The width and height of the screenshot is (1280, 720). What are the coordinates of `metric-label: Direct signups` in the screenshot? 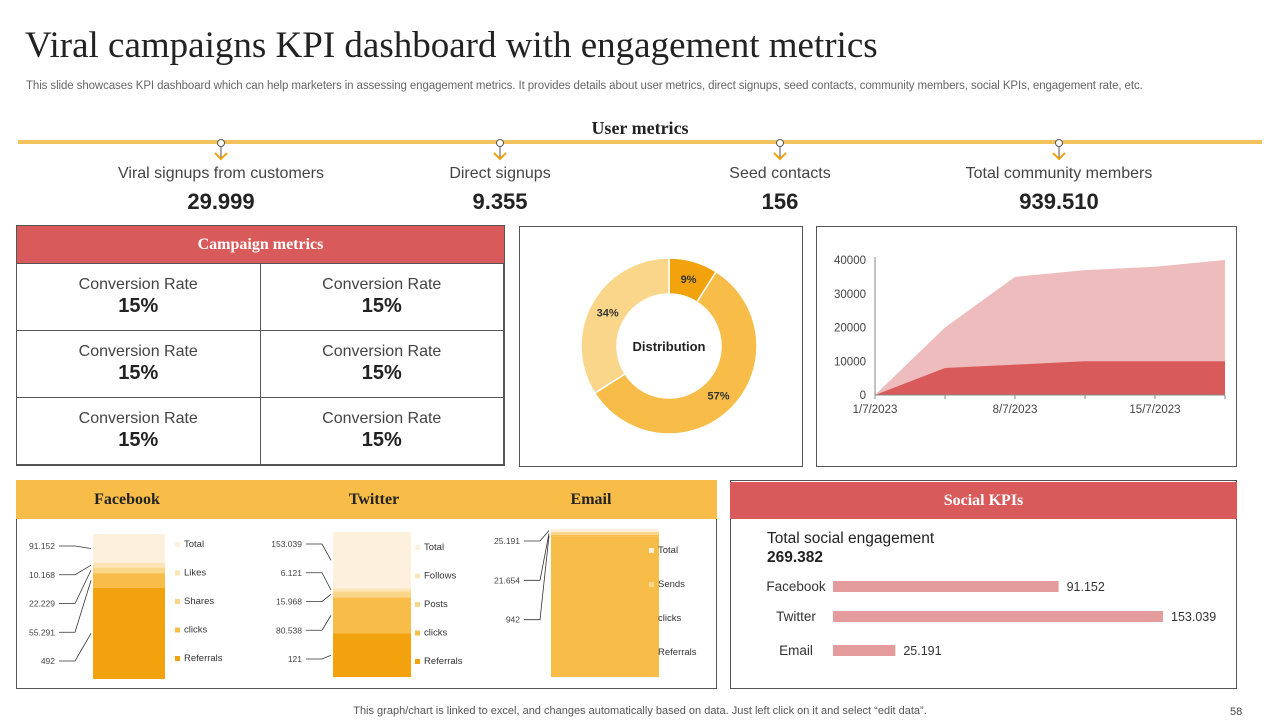 It's located at (500, 173).